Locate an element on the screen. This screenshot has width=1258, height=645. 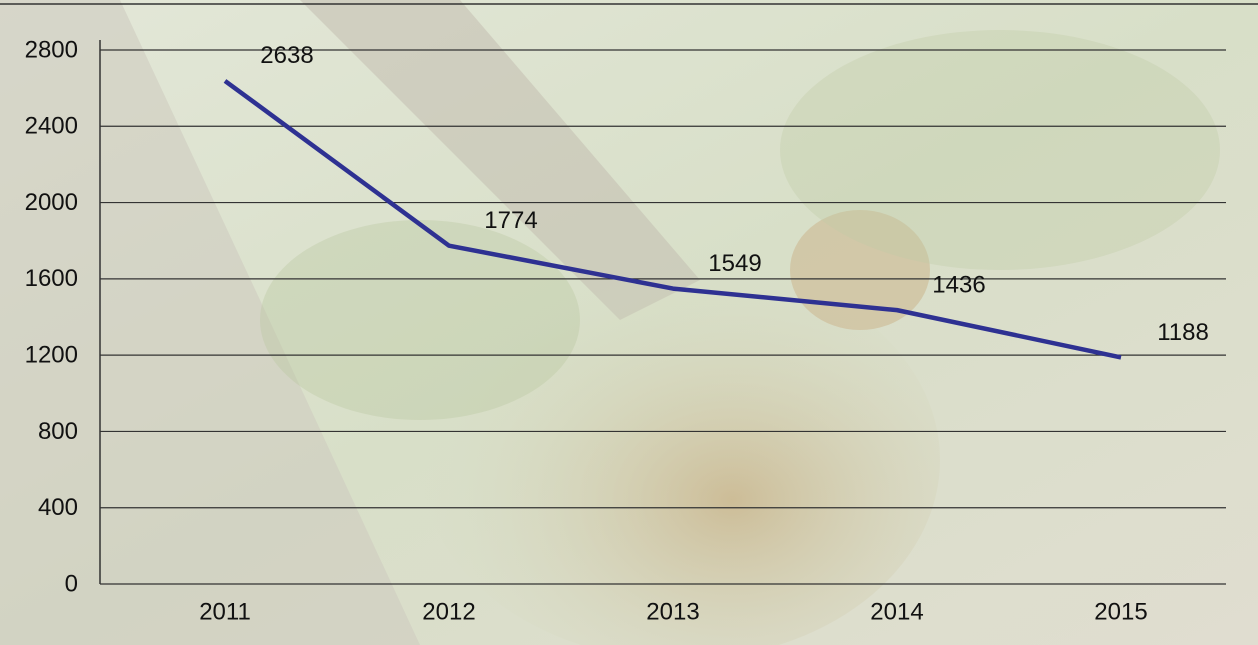
data-label: 1774 is located at coordinates (510, 220).